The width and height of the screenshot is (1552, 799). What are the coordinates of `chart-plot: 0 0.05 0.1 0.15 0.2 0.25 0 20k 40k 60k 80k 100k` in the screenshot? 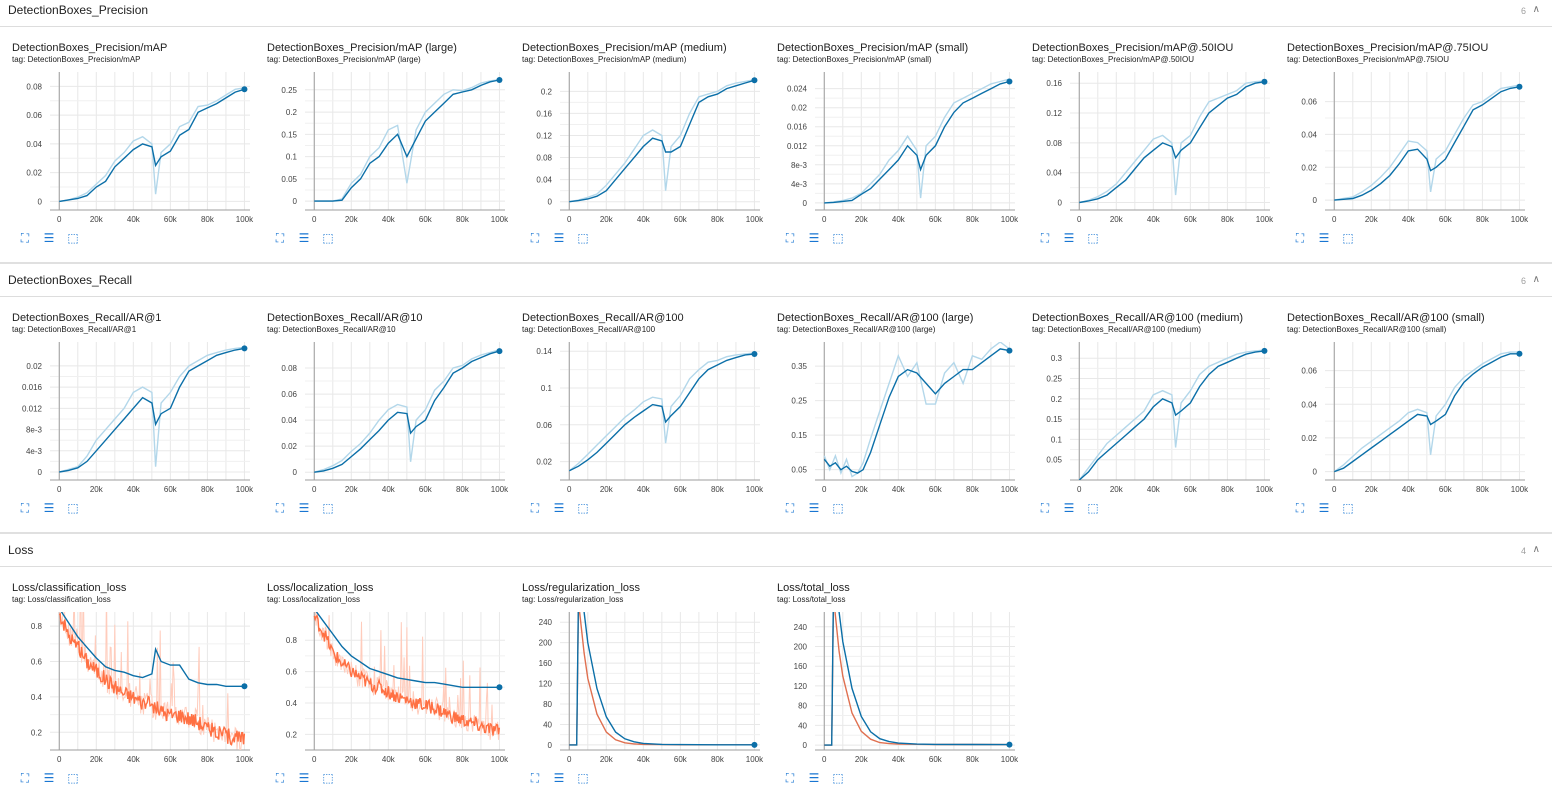 It's located at (382, 147).